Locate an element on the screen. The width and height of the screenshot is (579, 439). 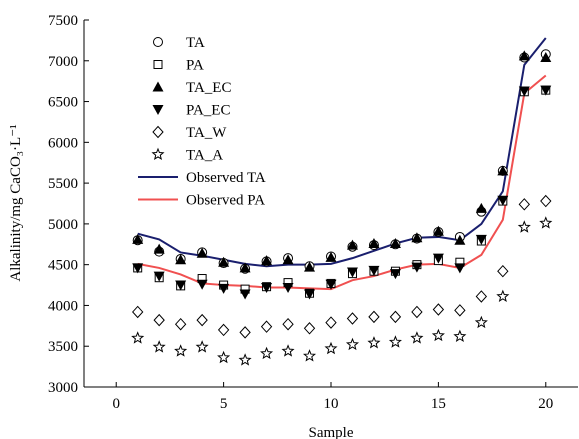
y-tick-label: 5000 is located at coordinates (63, 225).